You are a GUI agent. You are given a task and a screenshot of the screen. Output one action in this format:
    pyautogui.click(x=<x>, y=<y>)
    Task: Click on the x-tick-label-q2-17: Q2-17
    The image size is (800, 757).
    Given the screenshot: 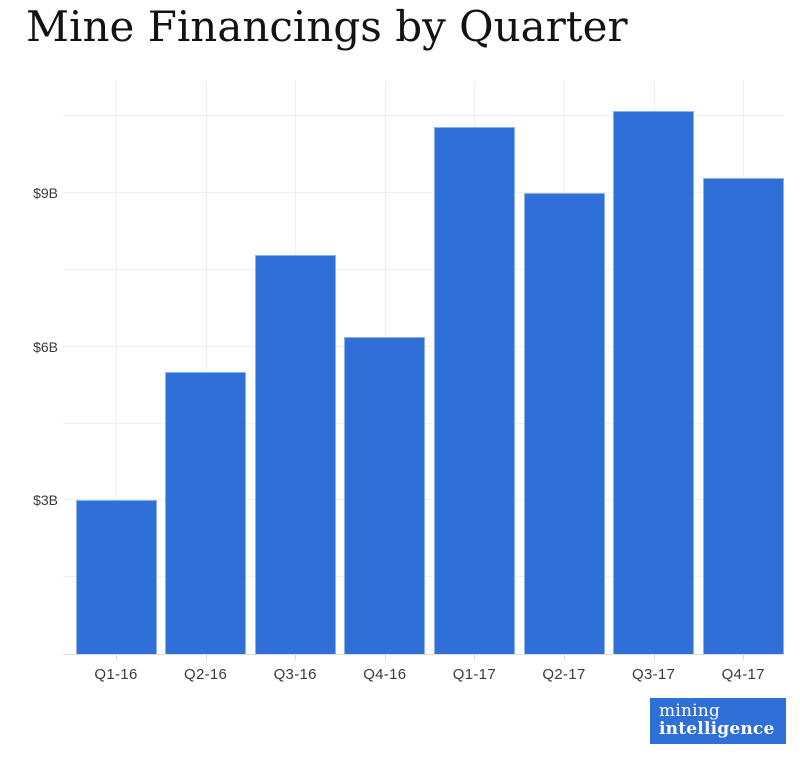 What is the action you would take?
    pyautogui.click(x=564, y=674)
    